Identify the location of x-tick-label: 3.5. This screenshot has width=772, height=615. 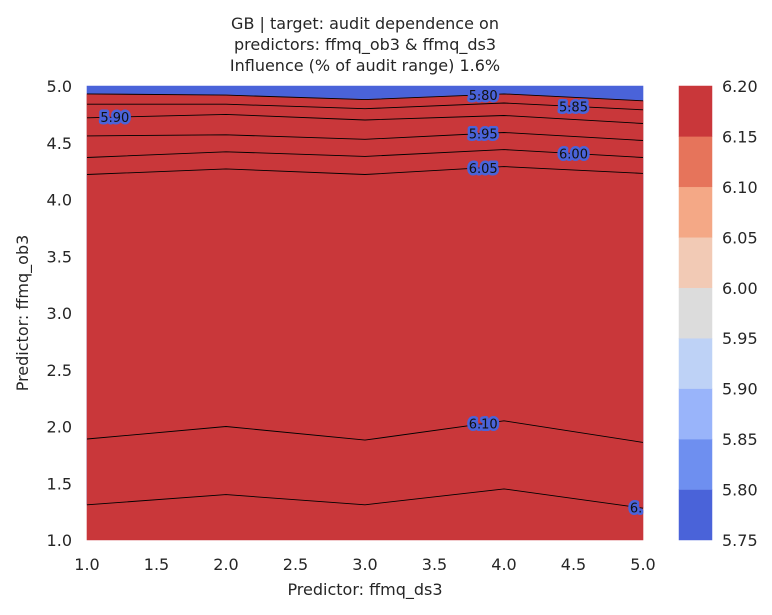
(434, 564).